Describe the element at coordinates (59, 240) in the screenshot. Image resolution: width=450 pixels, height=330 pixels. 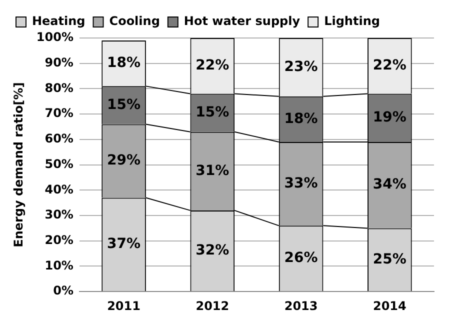
I see `y-tick-label: 20%` at that location.